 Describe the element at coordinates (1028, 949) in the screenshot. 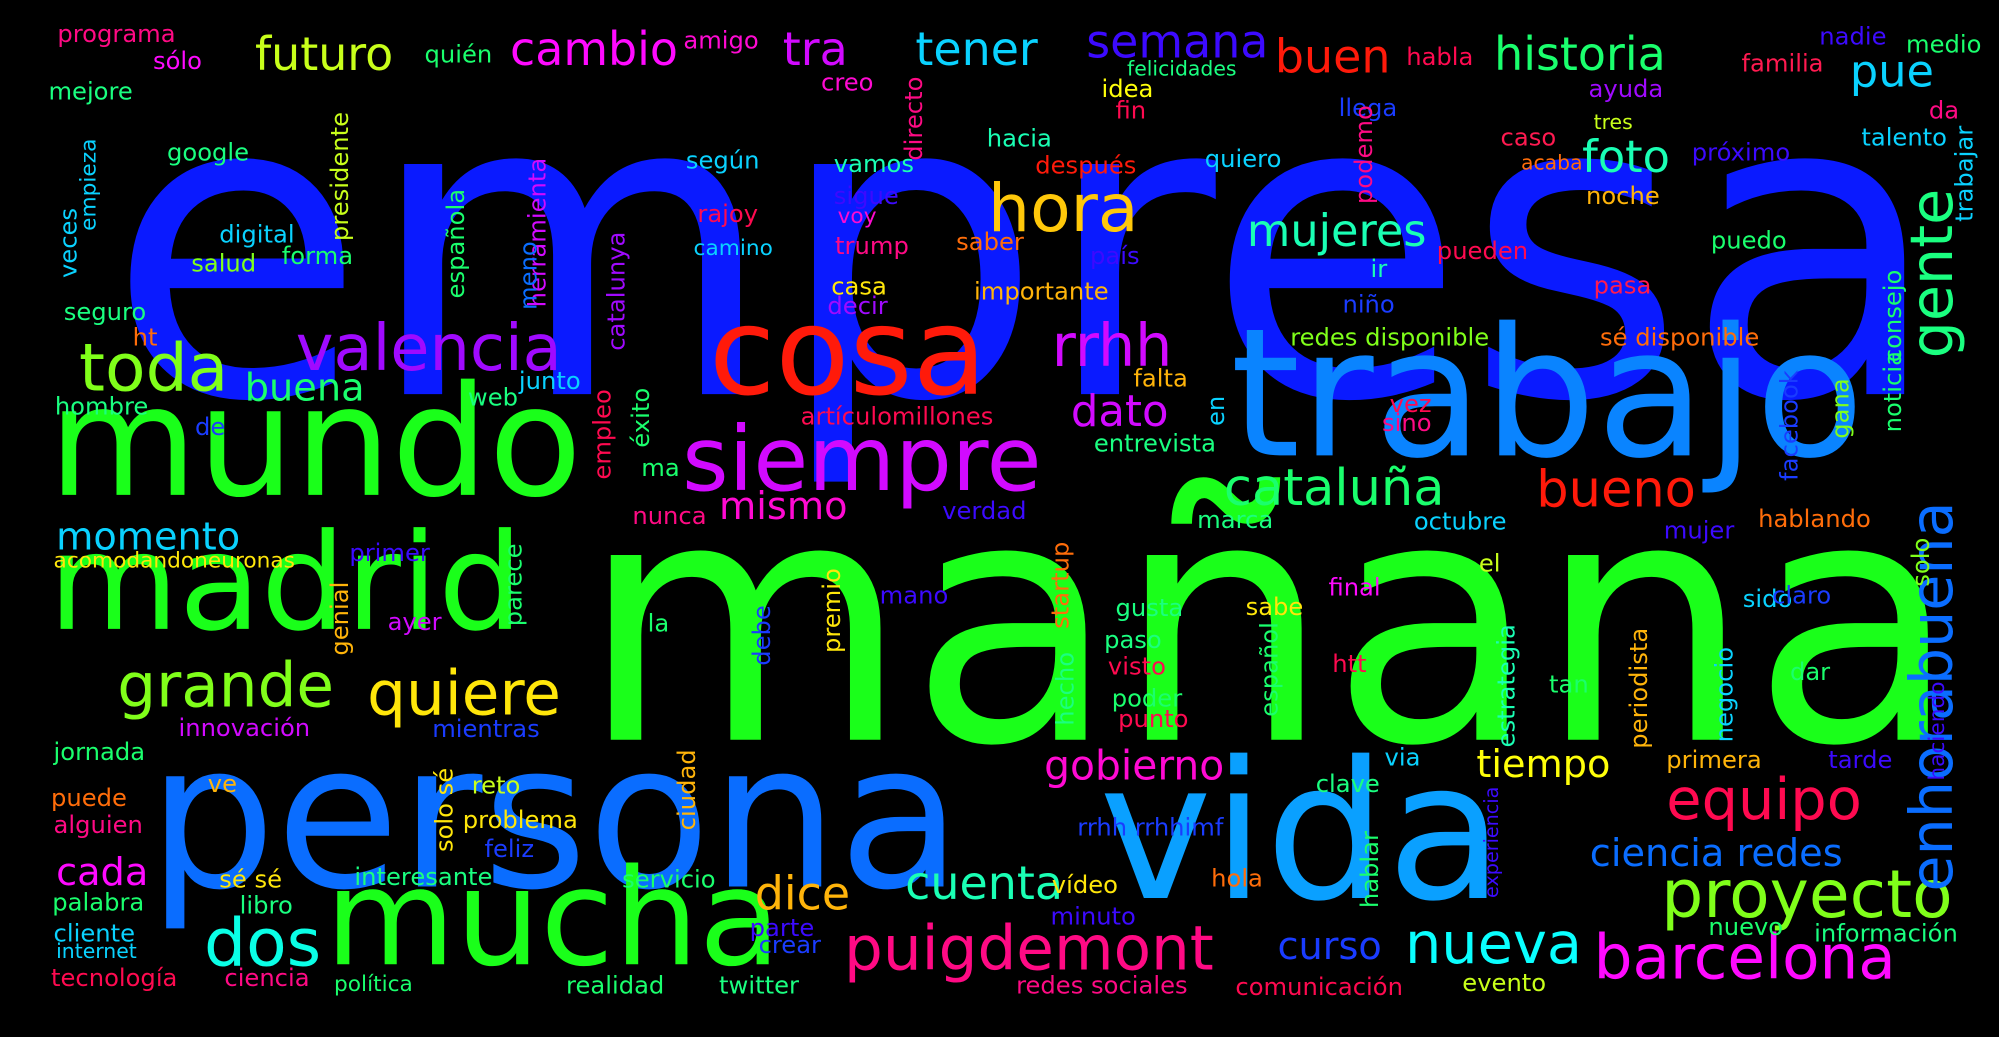

I see `cloud-word: puigdemont` at that location.